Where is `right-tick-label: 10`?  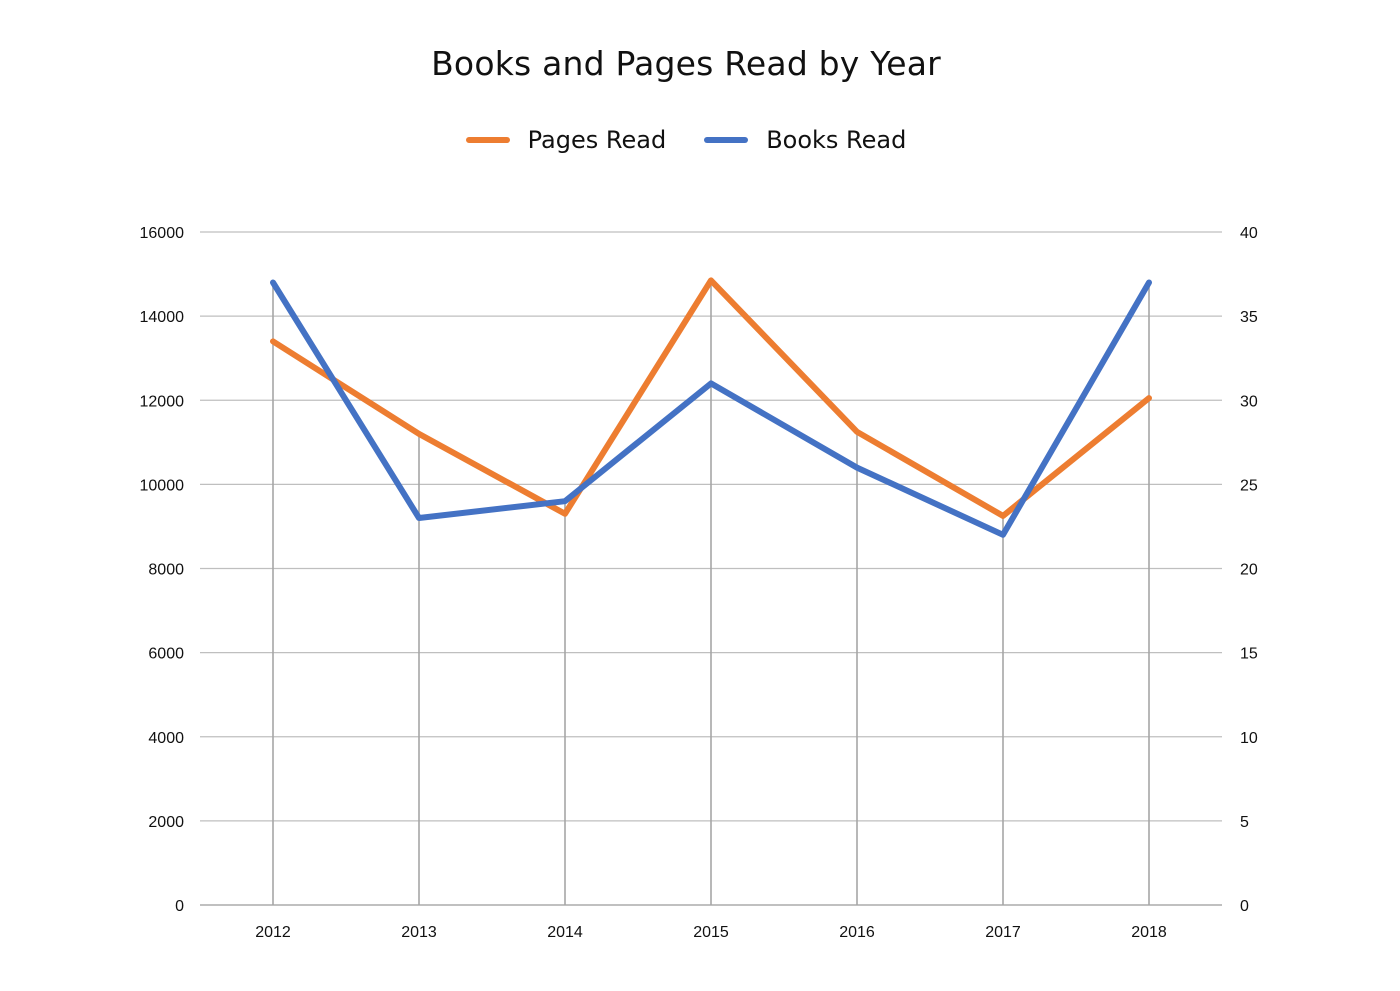 right-tick-label: 10 is located at coordinates (1249, 738).